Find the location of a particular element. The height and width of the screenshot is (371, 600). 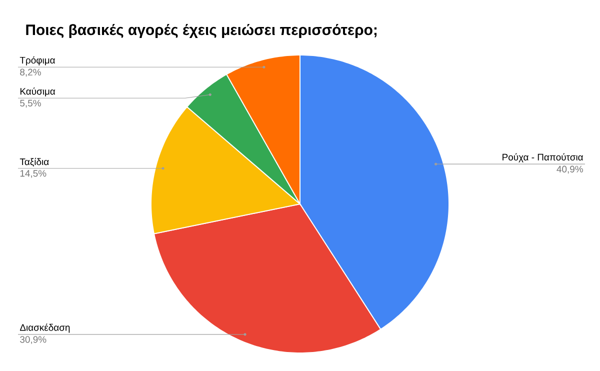

slice-label: Ρούχα - Παπούτσια is located at coordinates (543, 157).